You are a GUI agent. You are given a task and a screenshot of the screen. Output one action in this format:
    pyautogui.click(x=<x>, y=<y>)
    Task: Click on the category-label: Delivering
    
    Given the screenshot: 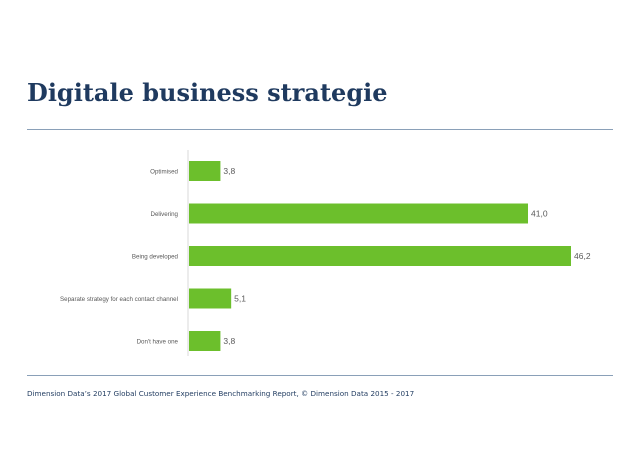 What is the action you would take?
    pyautogui.click(x=164, y=214)
    